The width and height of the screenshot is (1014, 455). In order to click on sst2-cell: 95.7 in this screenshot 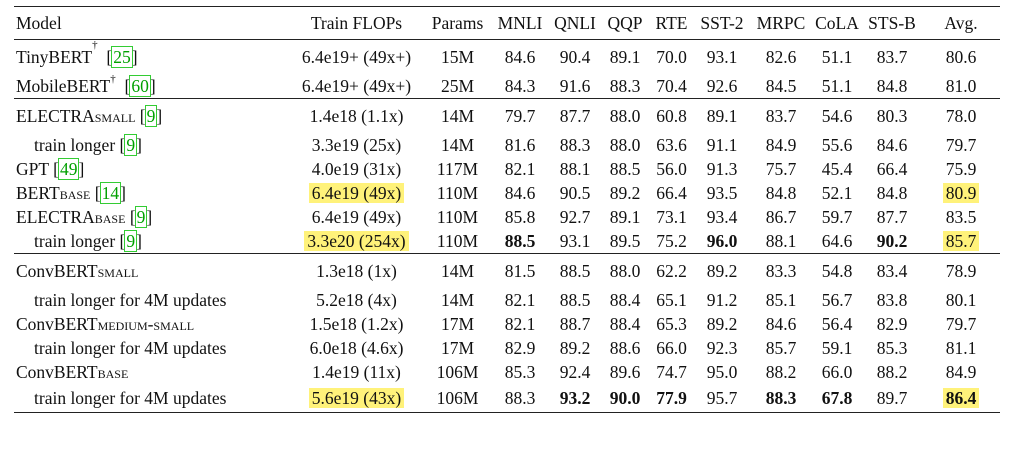, I will do `click(722, 398)`.